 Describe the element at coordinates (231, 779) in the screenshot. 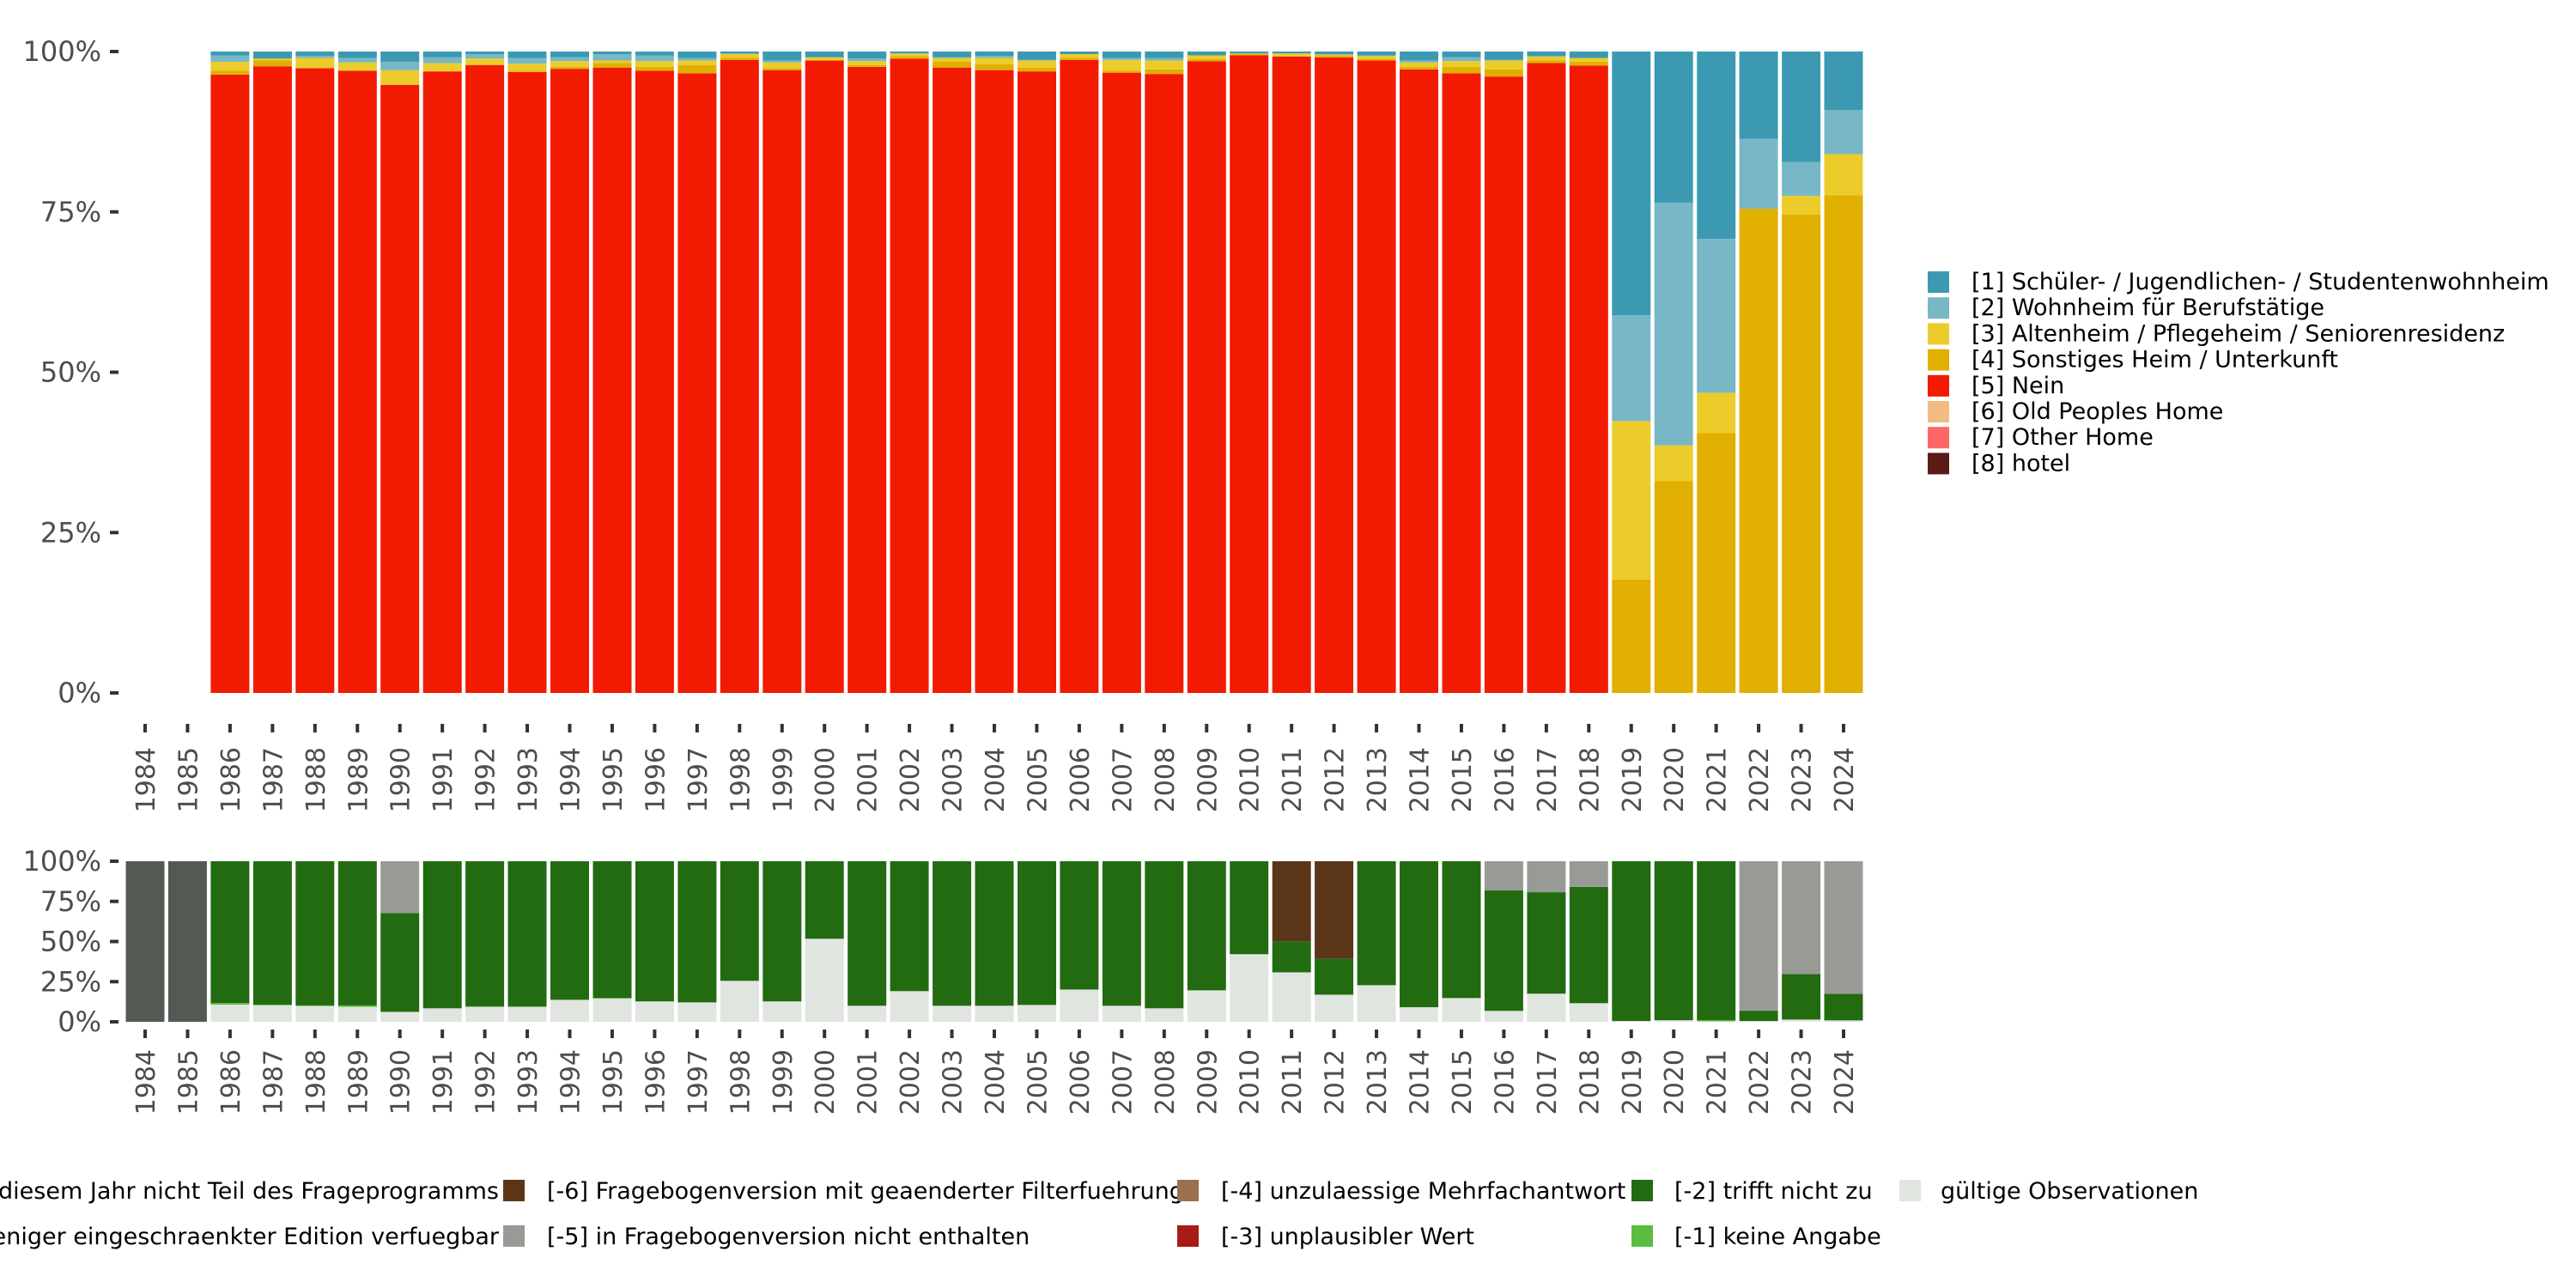

I see `x-tick-label: 1986` at that location.